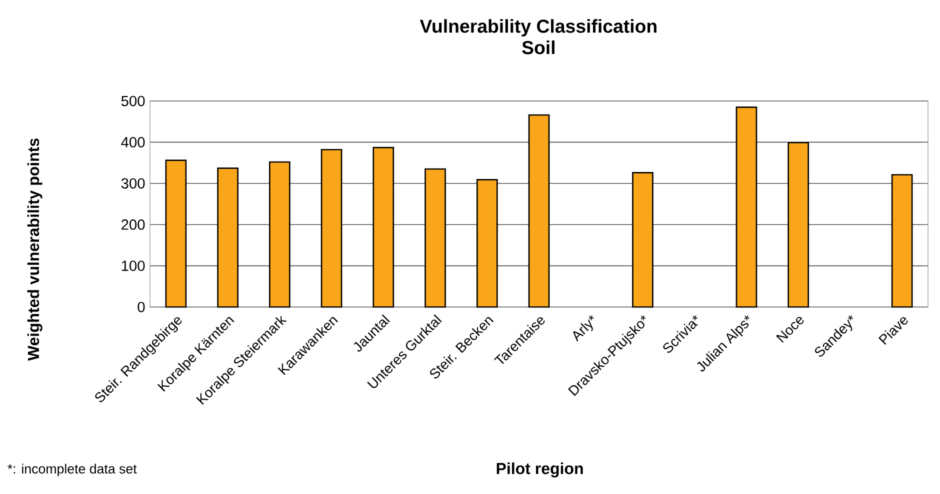 Image resolution: width=940 pixels, height=494 pixels. I want to click on x-axis-title: Pilot region, so click(539, 470).